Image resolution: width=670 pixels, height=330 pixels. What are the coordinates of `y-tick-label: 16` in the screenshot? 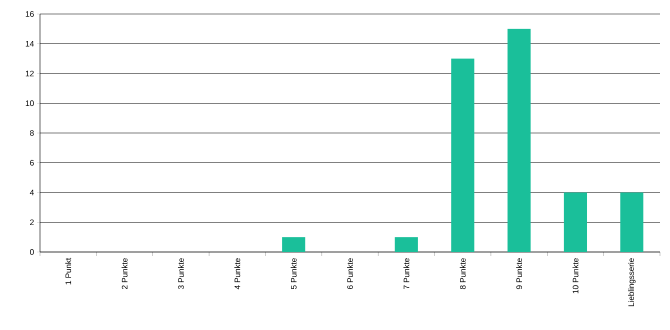 It's located at (30, 14).